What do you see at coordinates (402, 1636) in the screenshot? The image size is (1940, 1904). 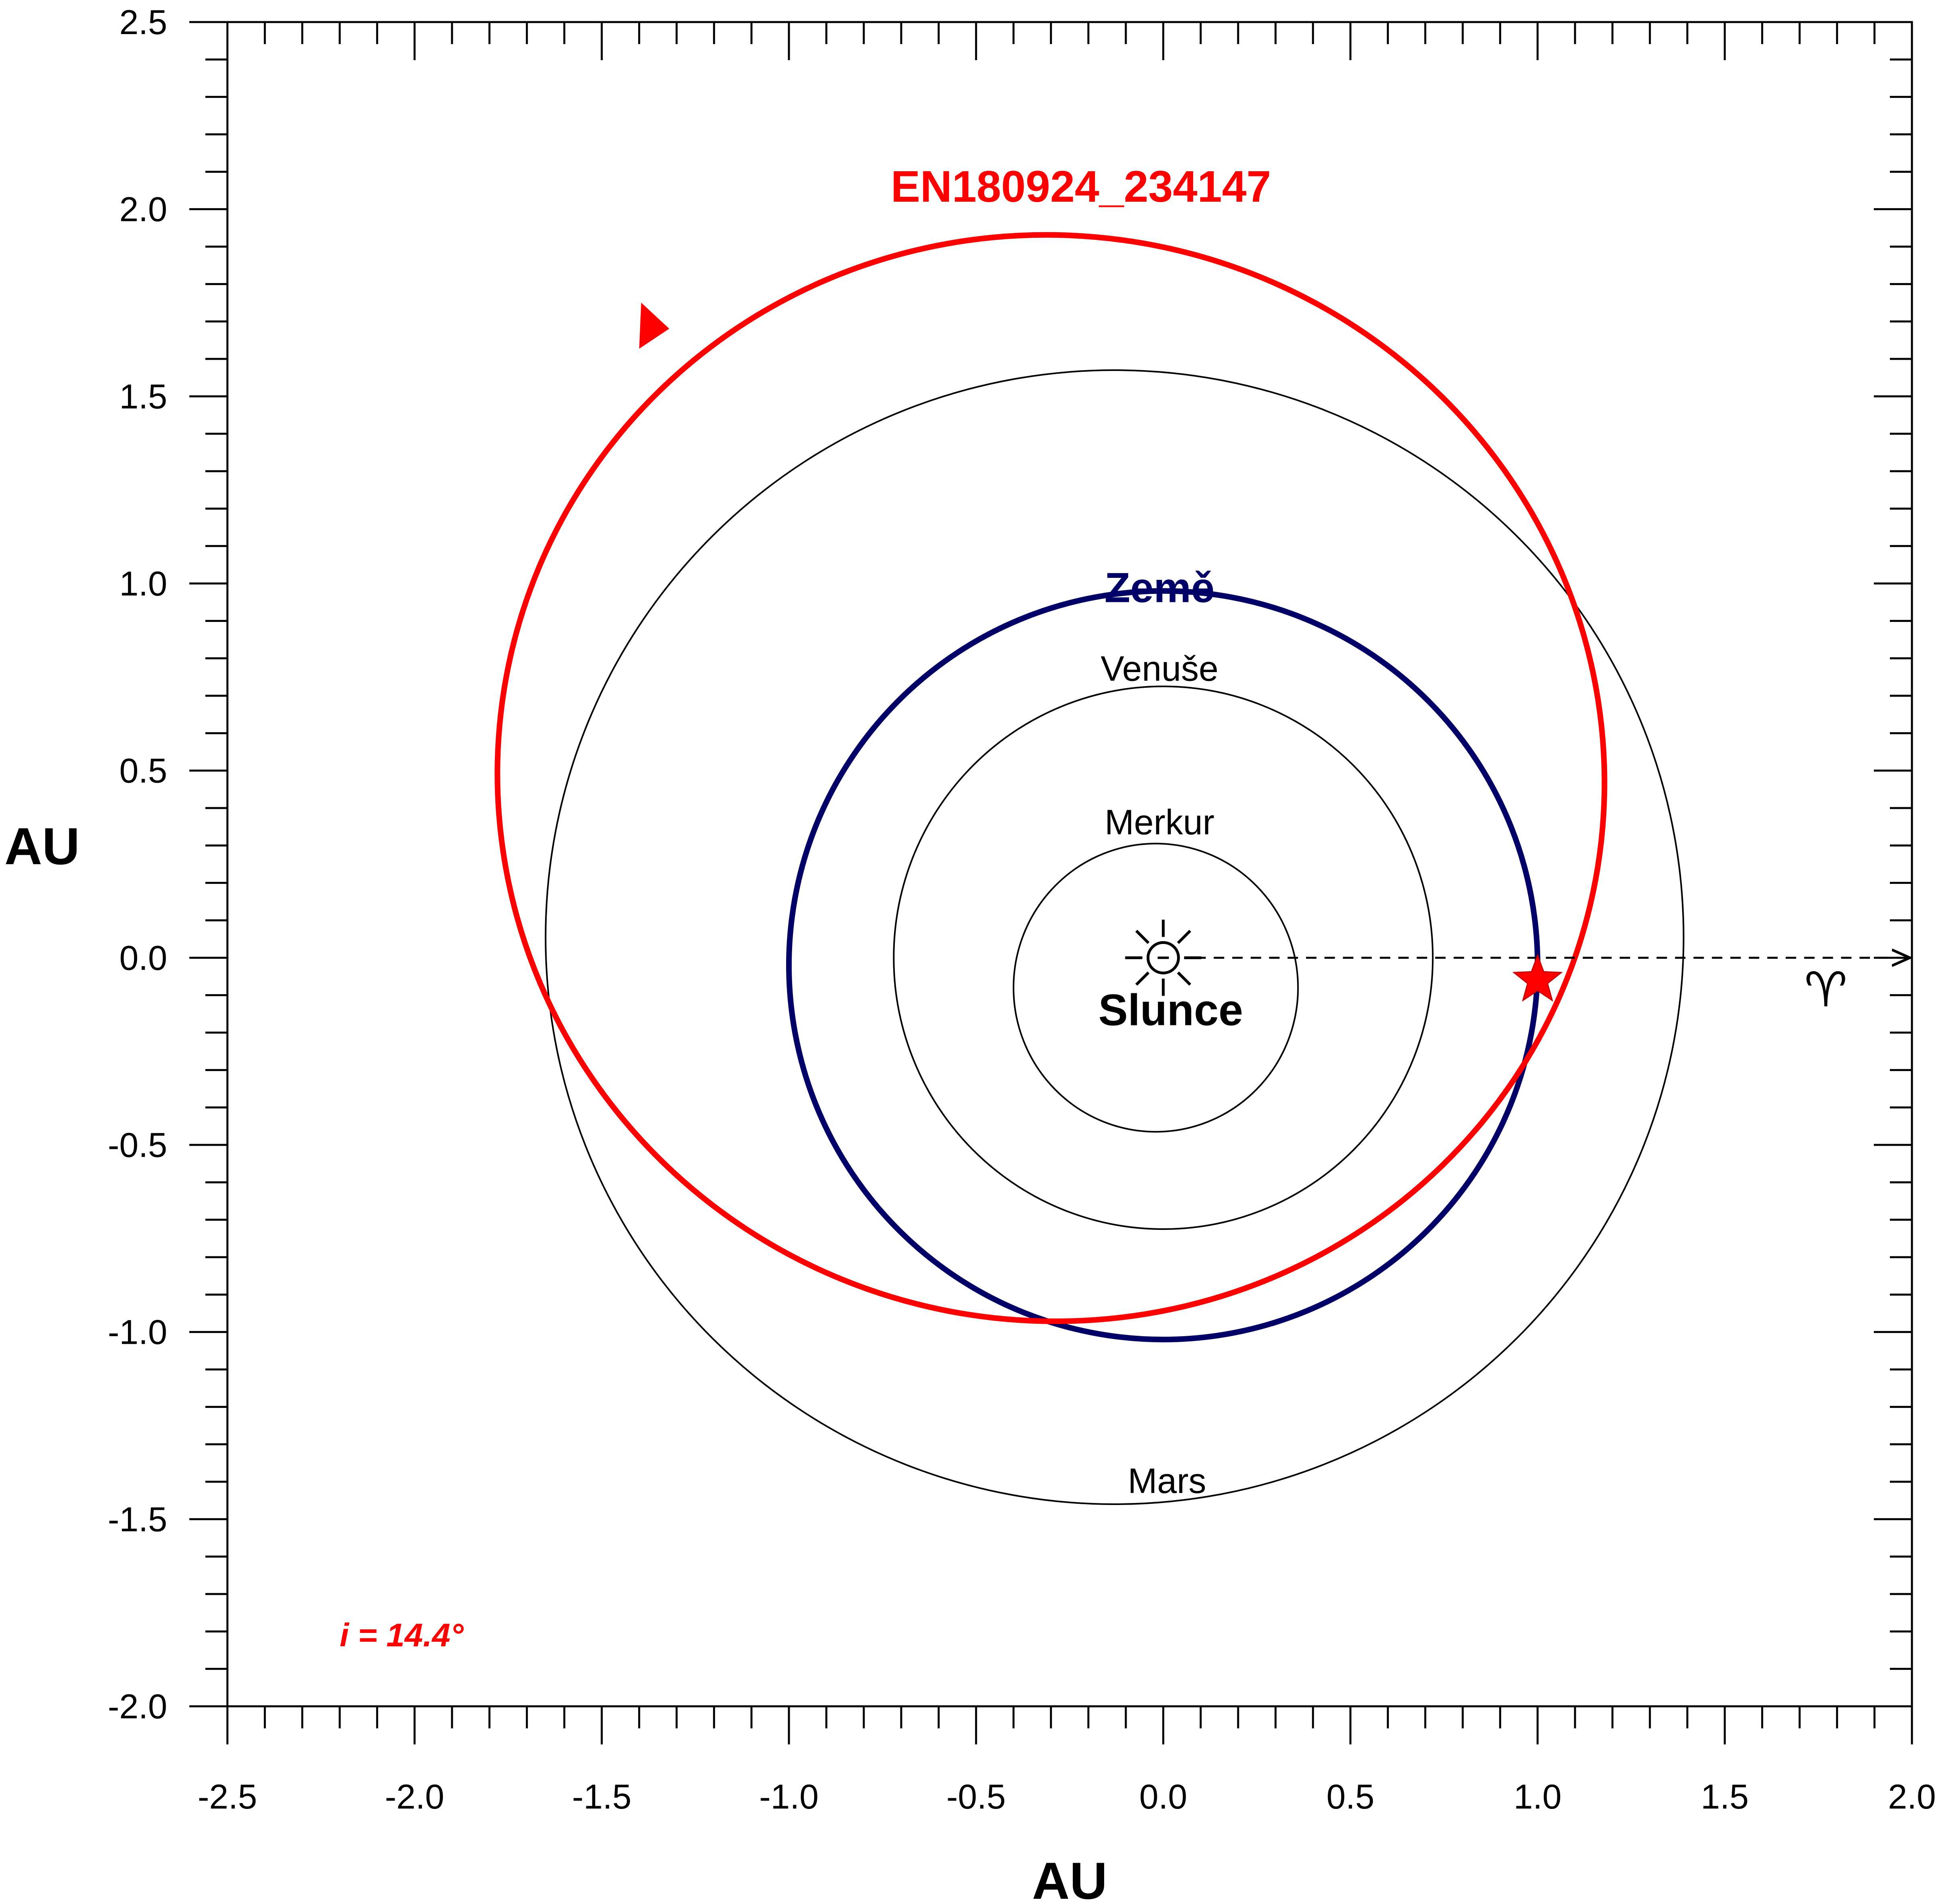 I see `inclination-annotation: i = 14.4°` at bounding box center [402, 1636].